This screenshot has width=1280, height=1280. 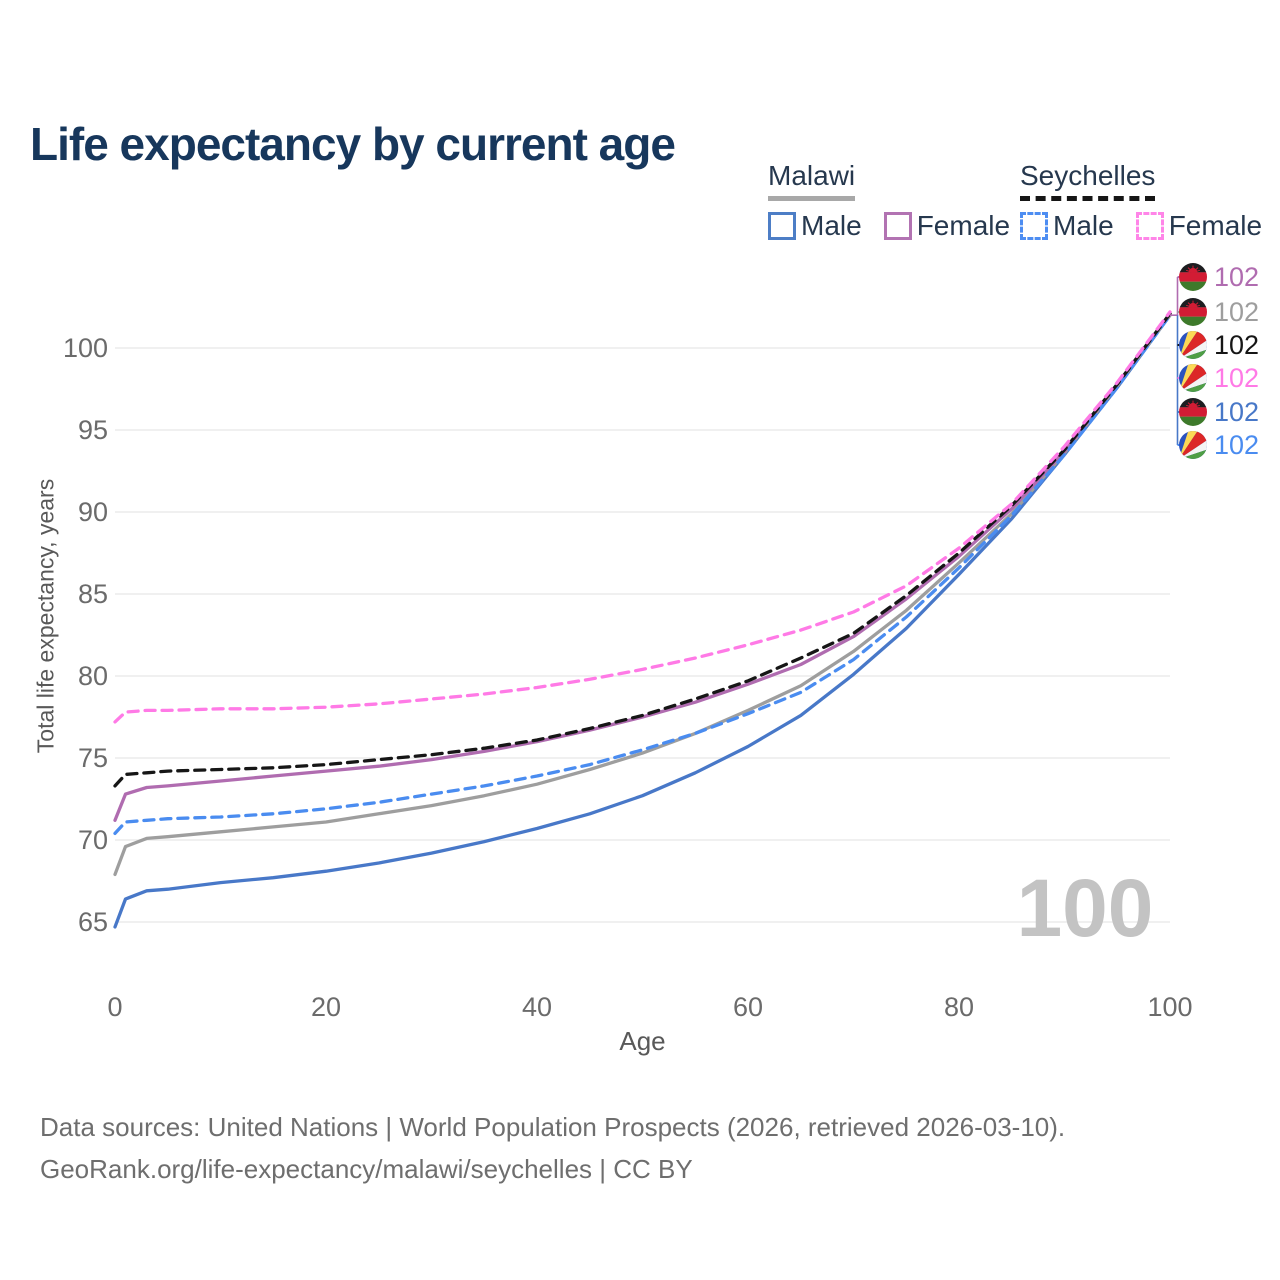 What do you see at coordinates (897, 226) in the screenshot?
I see `line-swatch-malawi-female` at bounding box center [897, 226].